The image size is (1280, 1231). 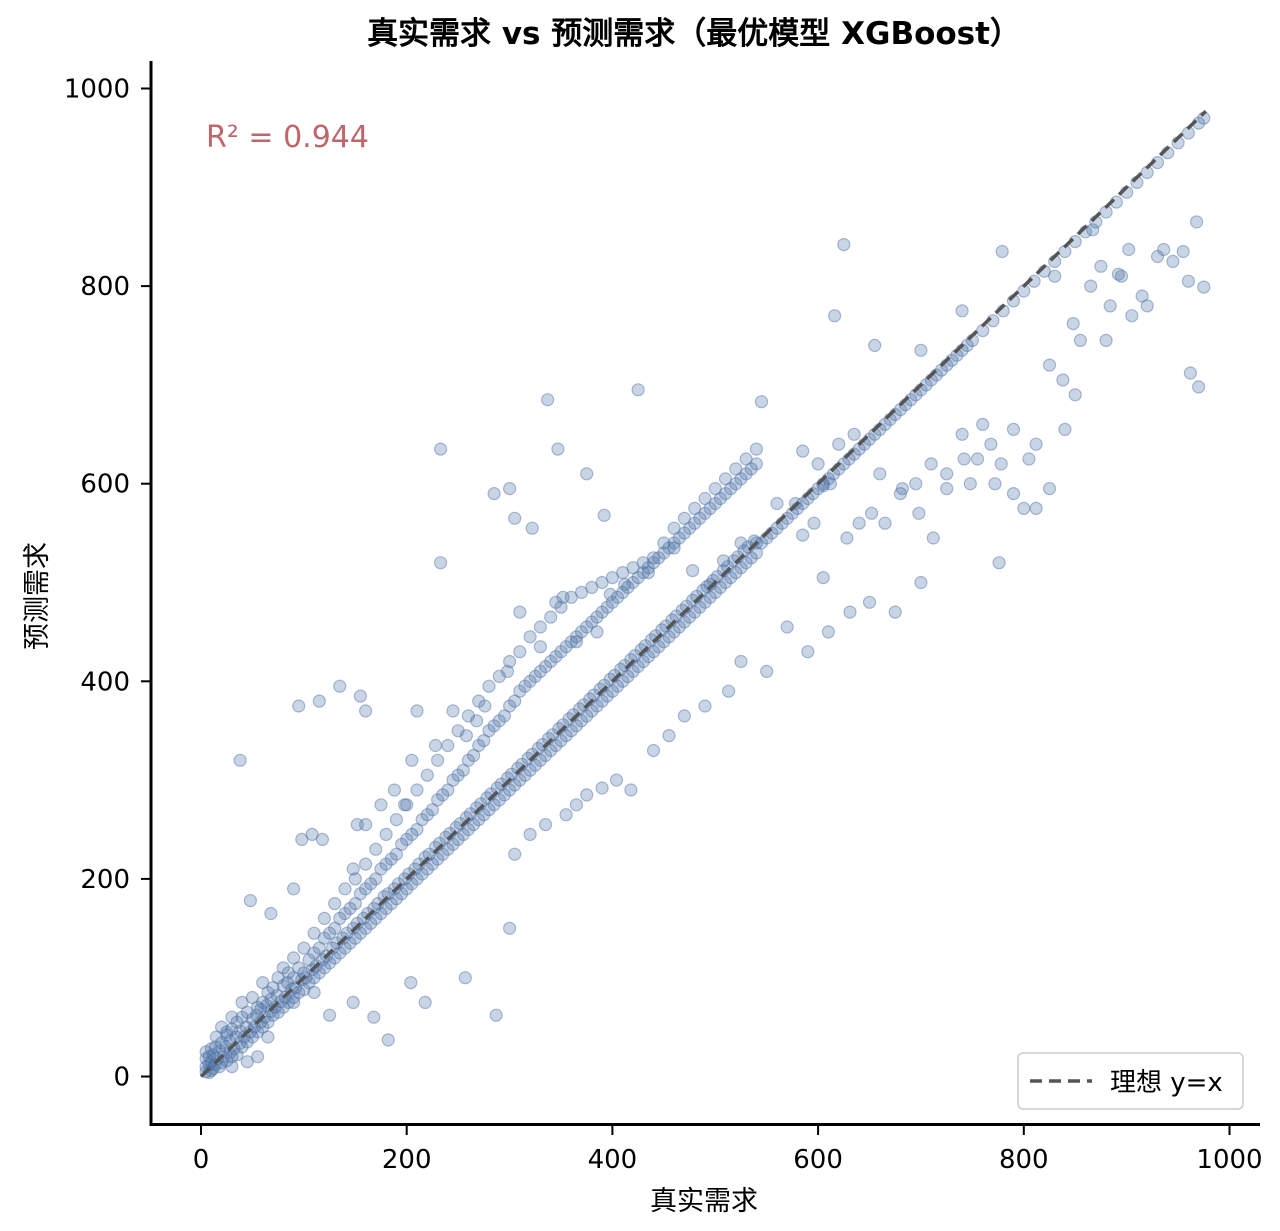 What do you see at coordinates (407, 1160) in the screenshot?
I see `x-tick-label: 200` at bounding box center [407, 1160].